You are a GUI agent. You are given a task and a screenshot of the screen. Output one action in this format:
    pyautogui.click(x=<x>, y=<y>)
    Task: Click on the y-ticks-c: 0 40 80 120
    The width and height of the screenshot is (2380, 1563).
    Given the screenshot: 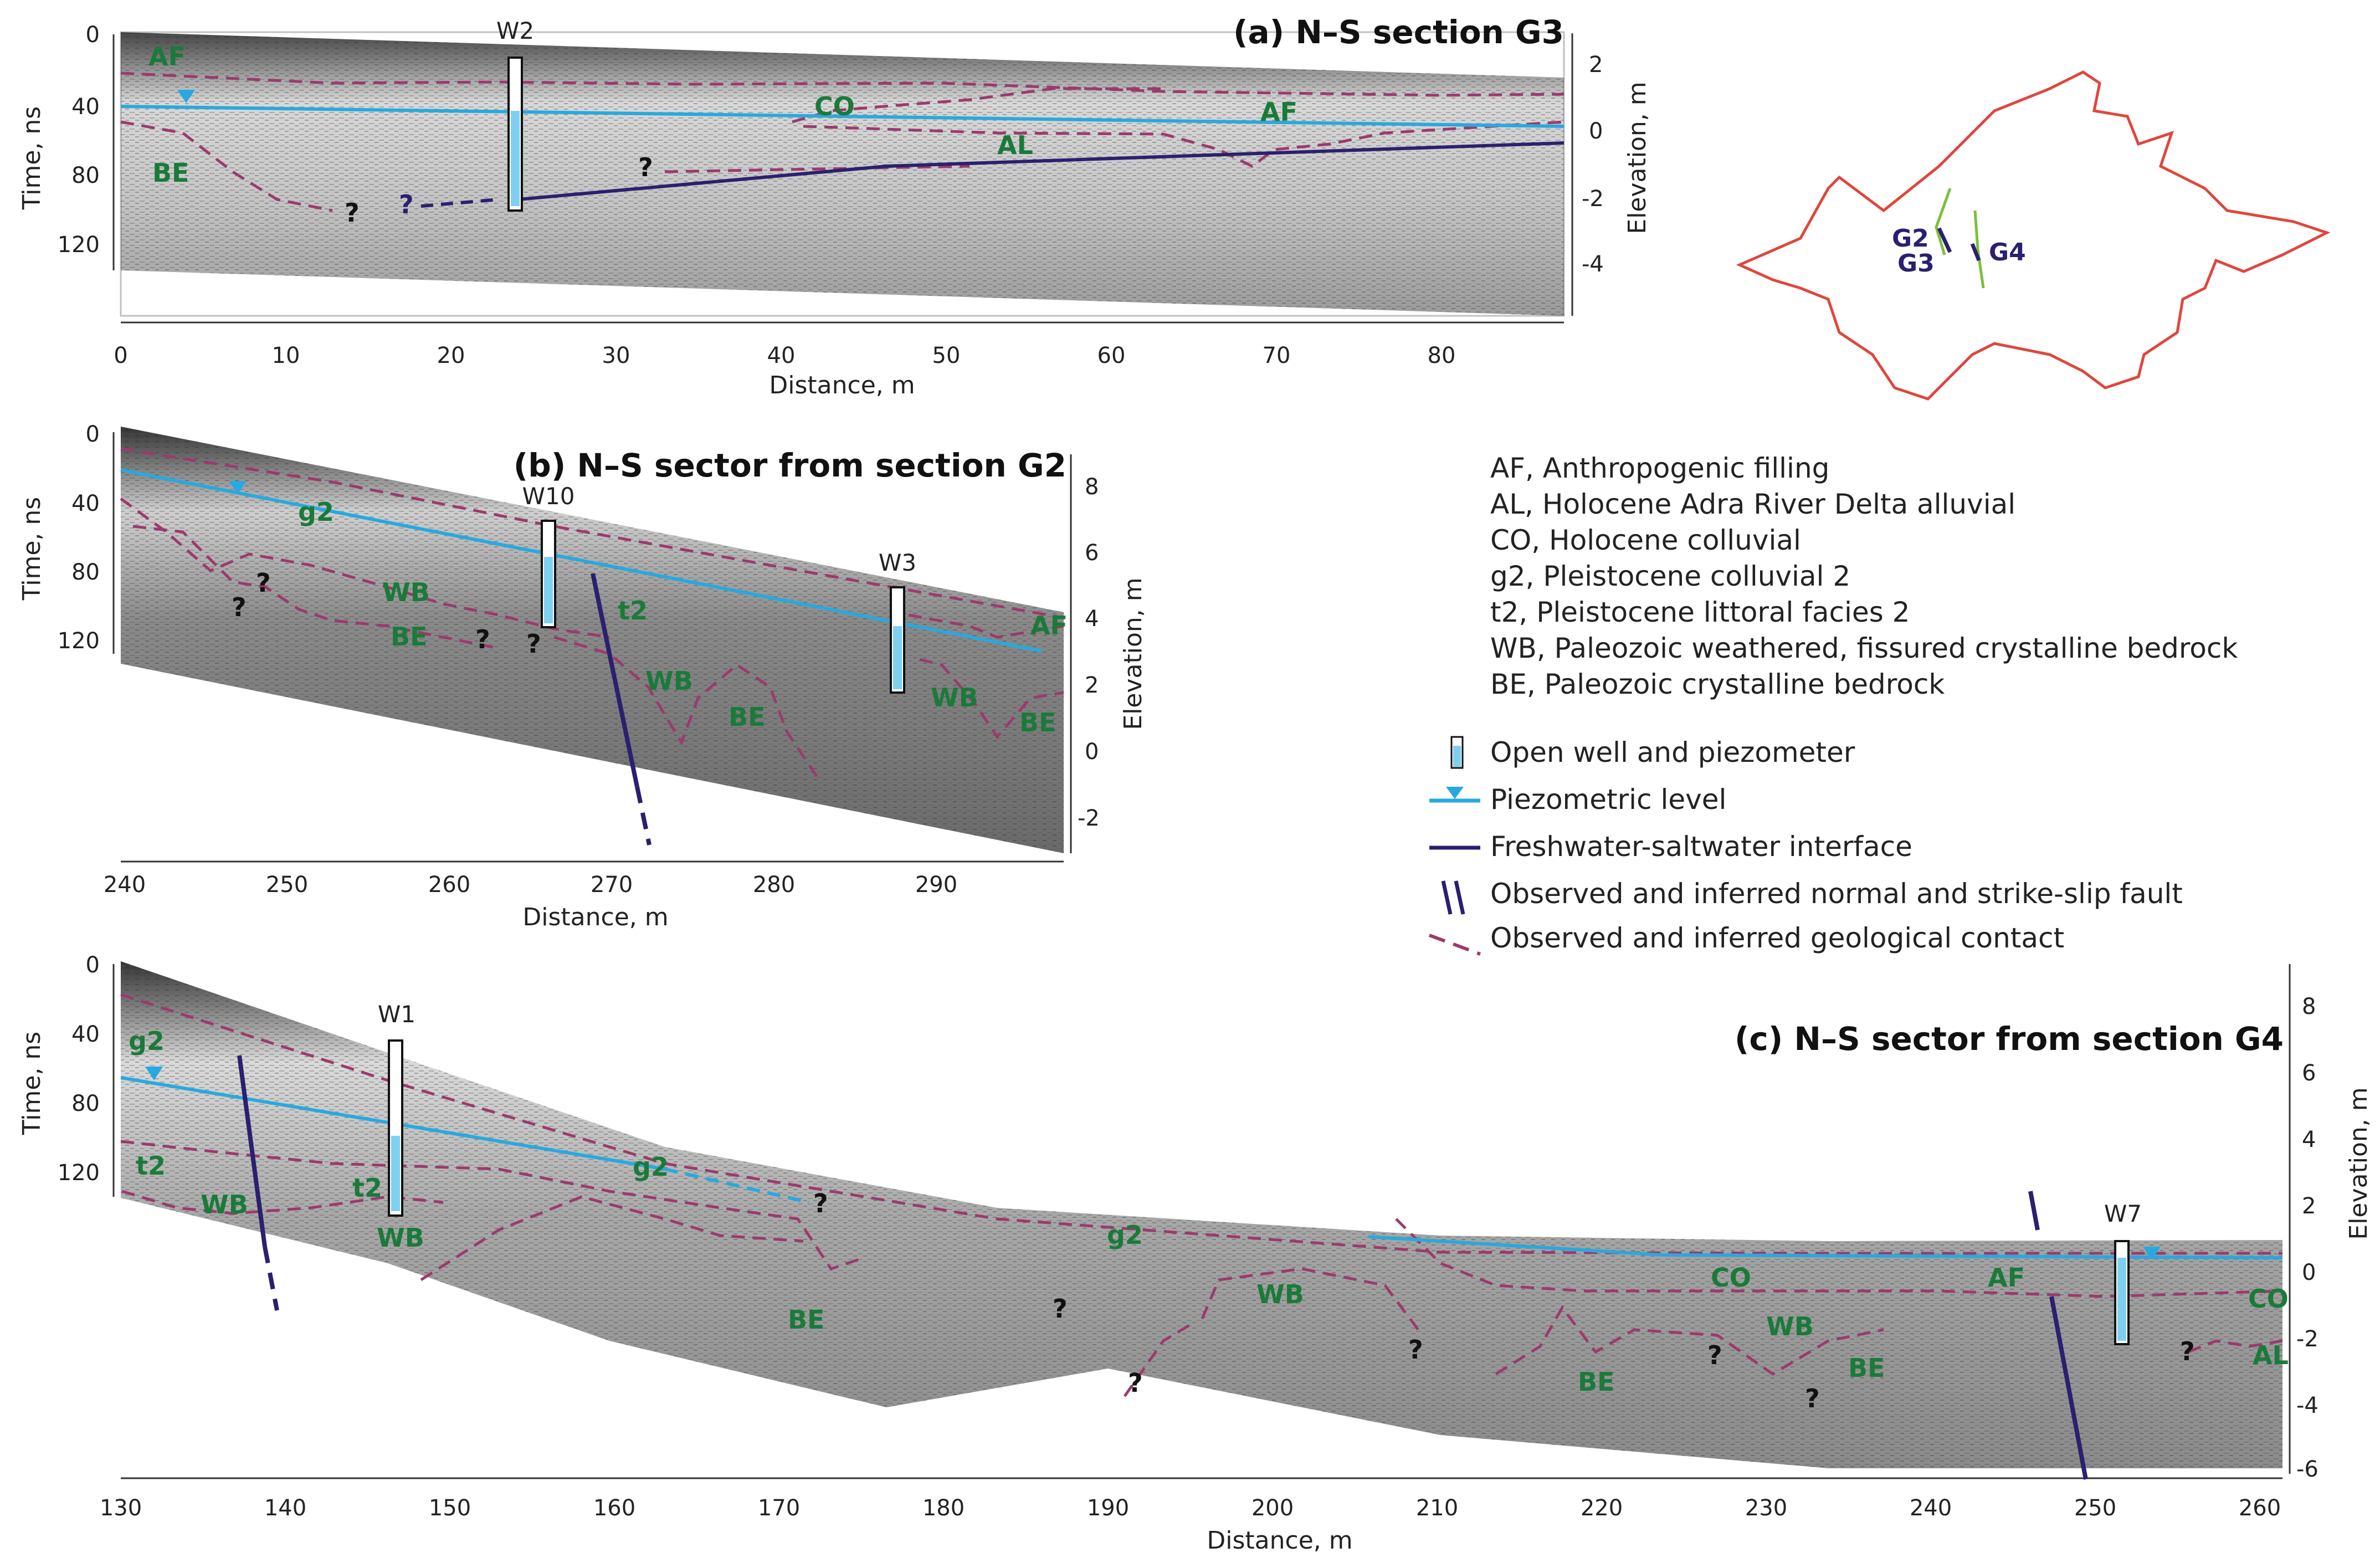 What is the action you would take?
    pyautogui.click(x=79, y=1069)
    